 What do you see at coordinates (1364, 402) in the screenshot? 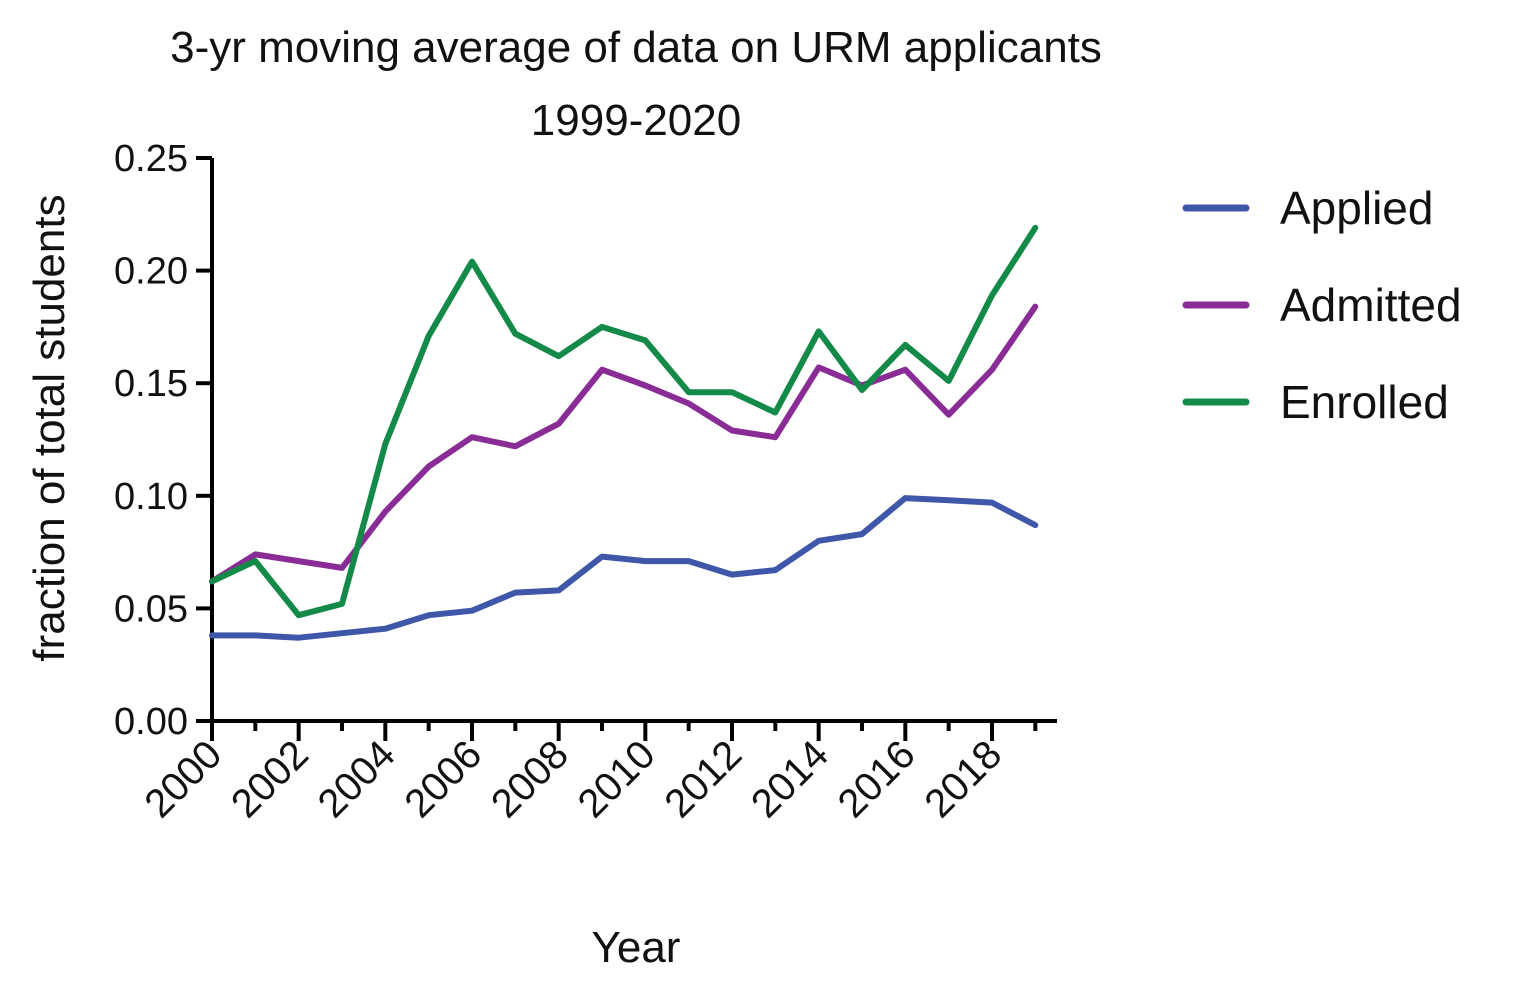
I see `legend-label-enrolled: Enrolled` at bounding box center [1364, 402].